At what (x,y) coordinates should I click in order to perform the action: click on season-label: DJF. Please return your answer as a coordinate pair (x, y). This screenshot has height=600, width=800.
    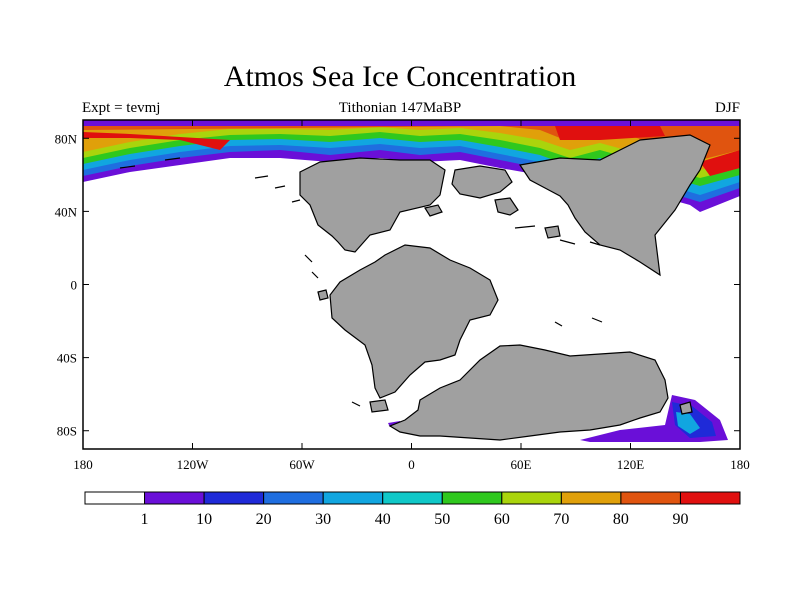
    Looking at the image, I should click on (727, 108).